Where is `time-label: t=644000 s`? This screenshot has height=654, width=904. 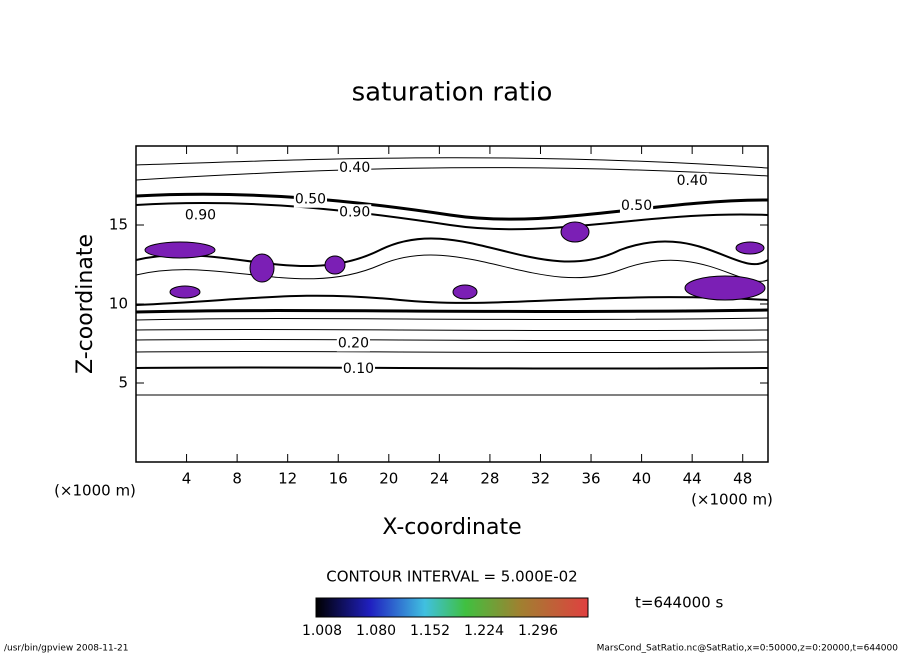
time-label: t=644000 s is located at coordinates (679, 603).